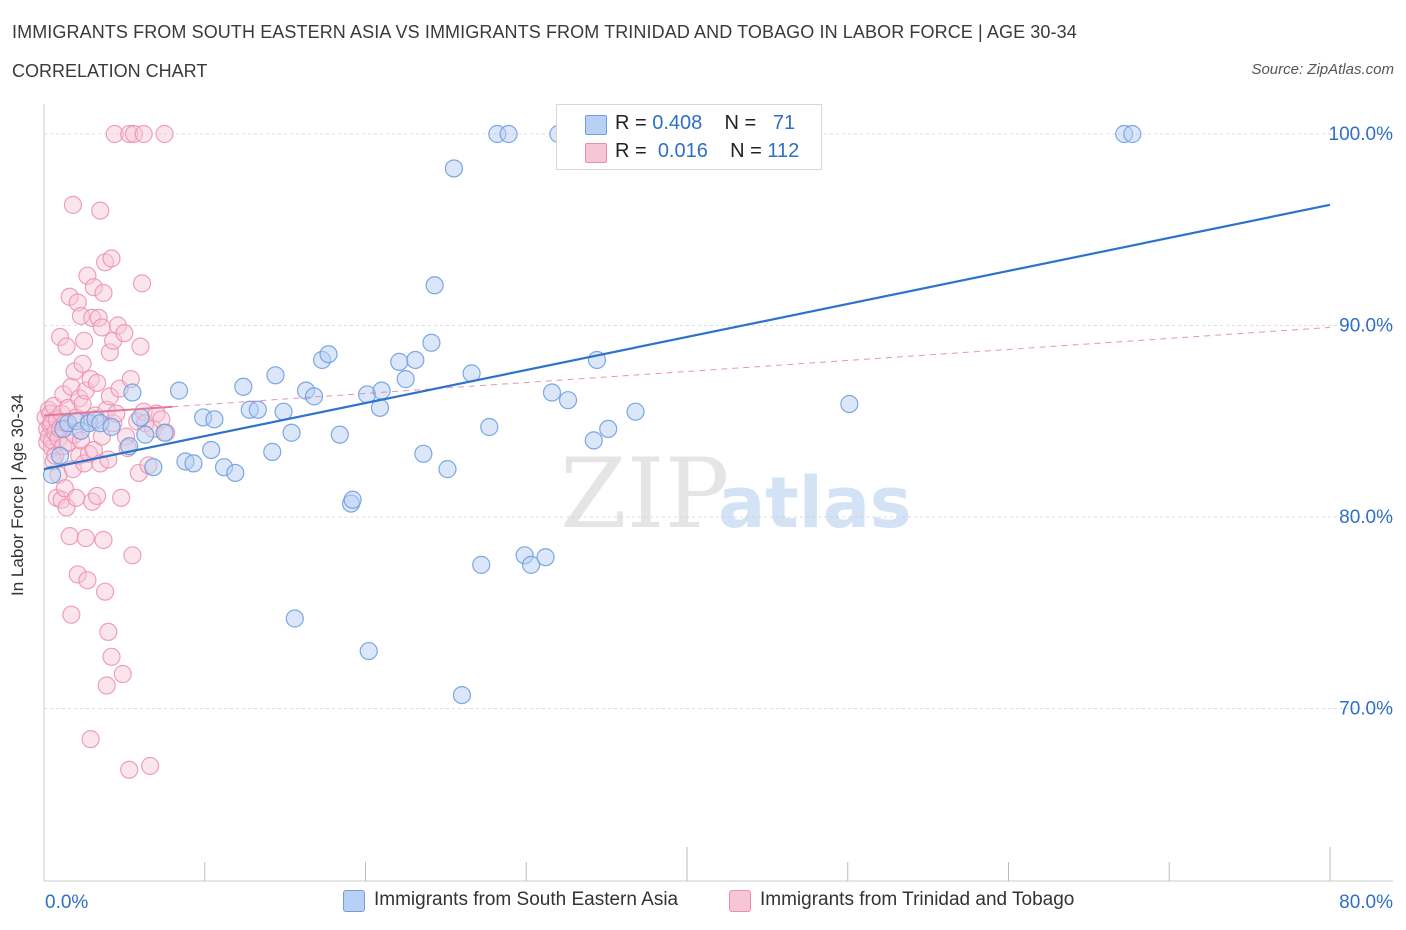  What do you see at coordinates (644, 494) in the screenshot?
I see `watermark-zip: ZIP` at bounding box center [644, 494].